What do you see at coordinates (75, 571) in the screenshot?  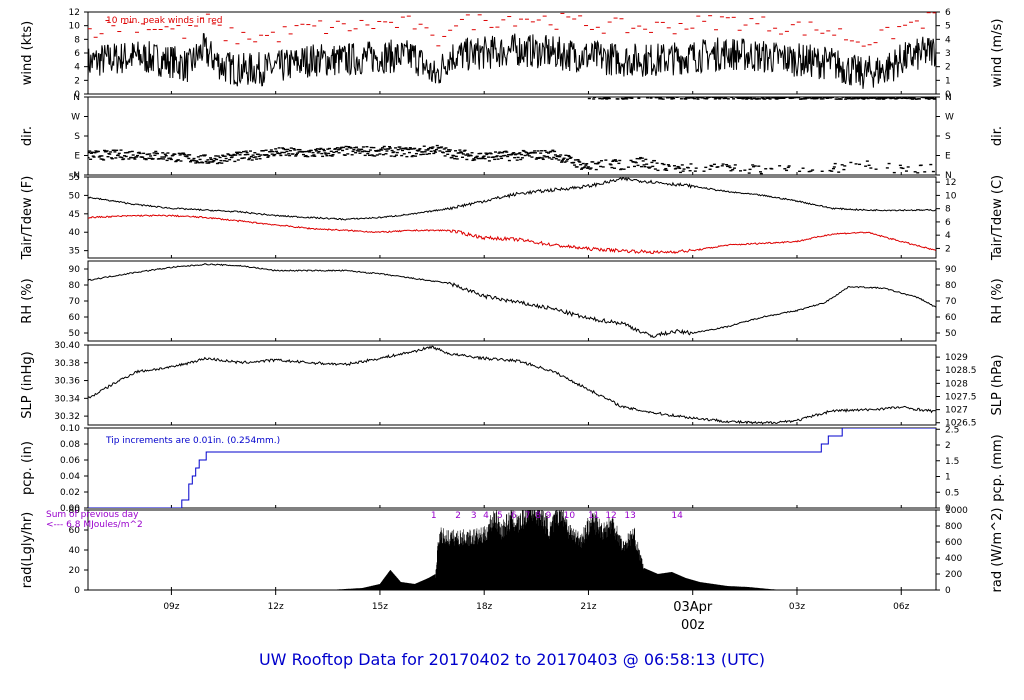 I see `rad-tick-label: 20` at bounding box center [75, 571].